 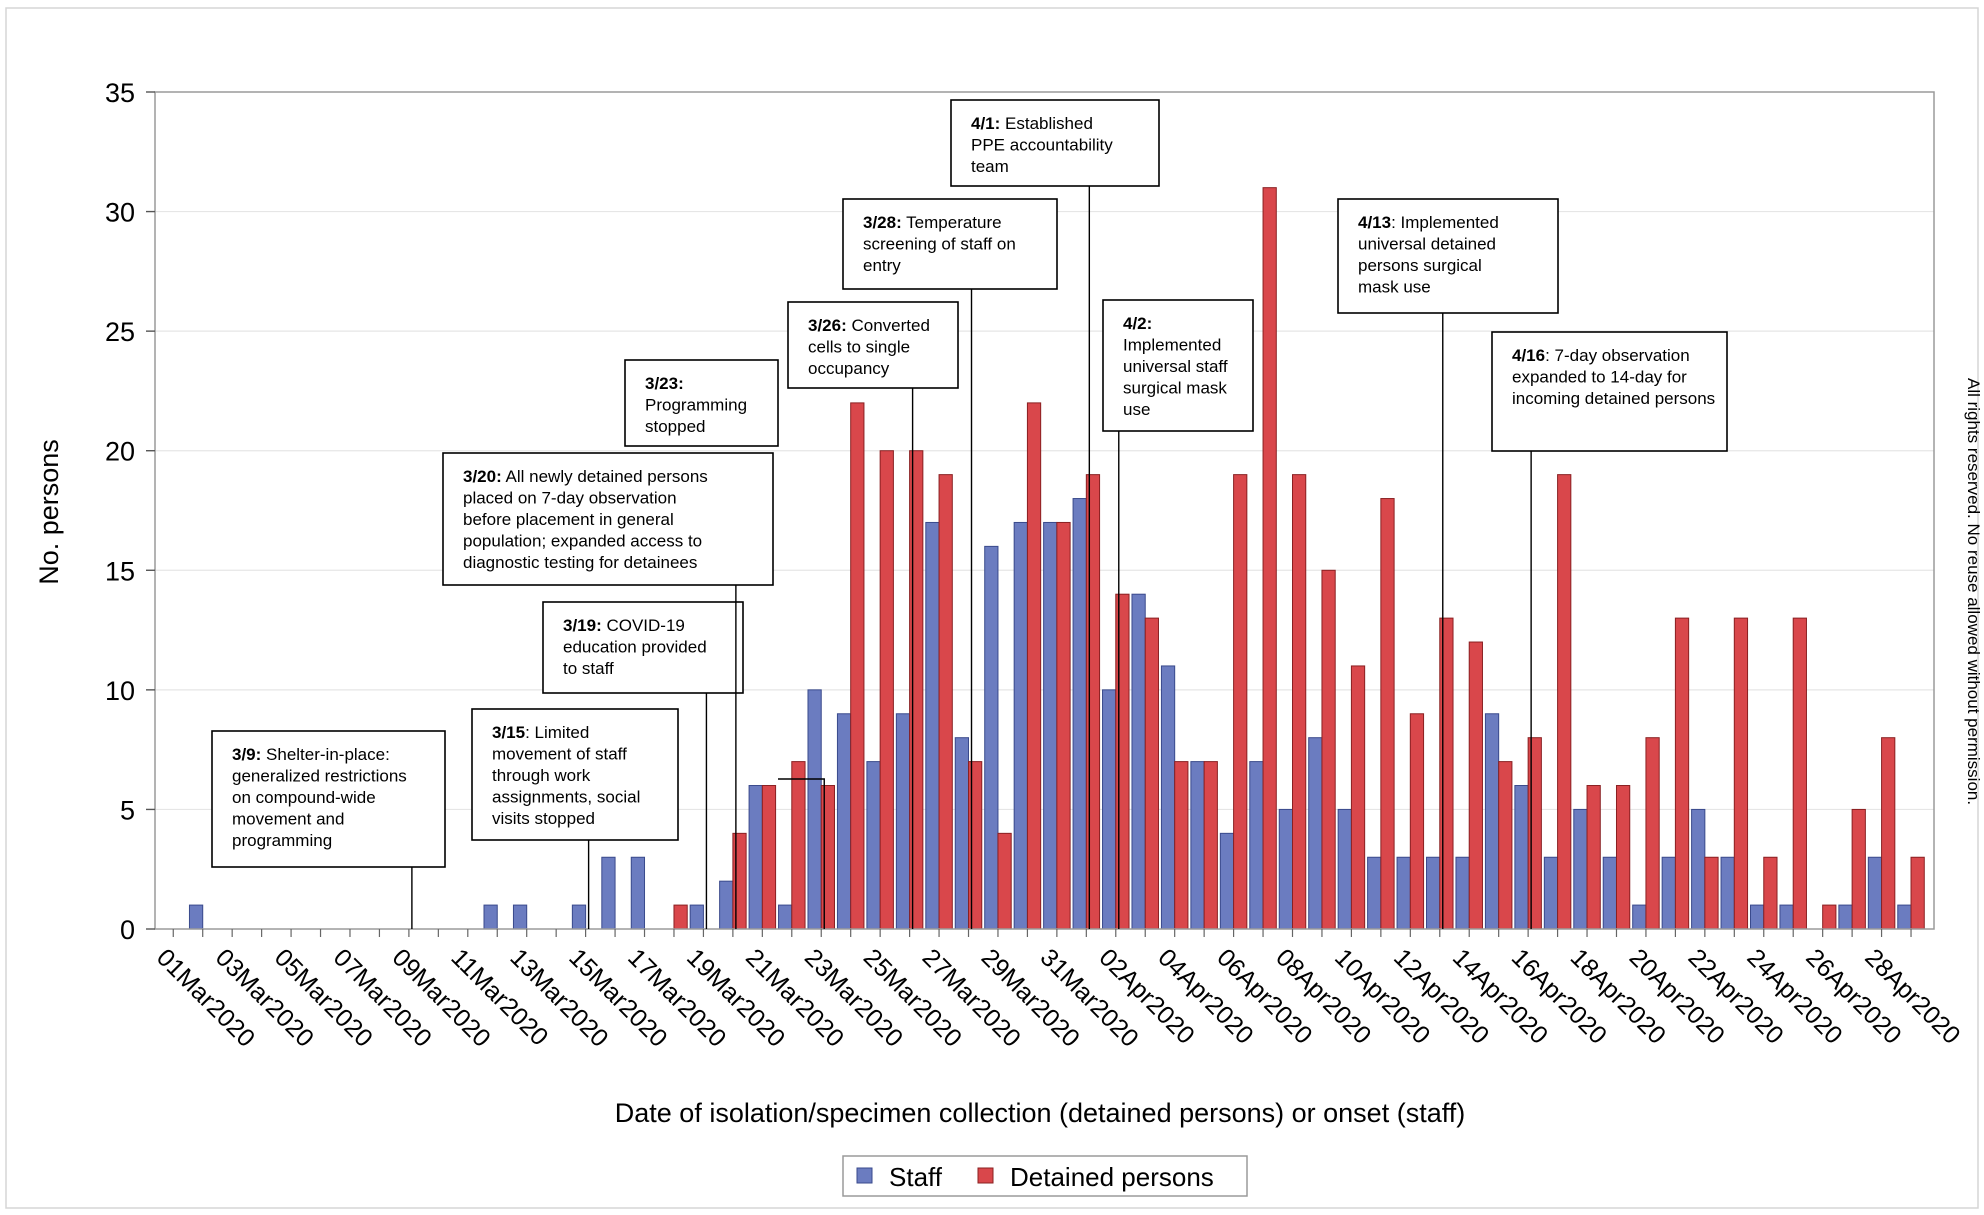 What do you see at coordinates (559, 754) in the screenshot?
I see `annotation-text: movement of staff` at bounding box center [559, 754].